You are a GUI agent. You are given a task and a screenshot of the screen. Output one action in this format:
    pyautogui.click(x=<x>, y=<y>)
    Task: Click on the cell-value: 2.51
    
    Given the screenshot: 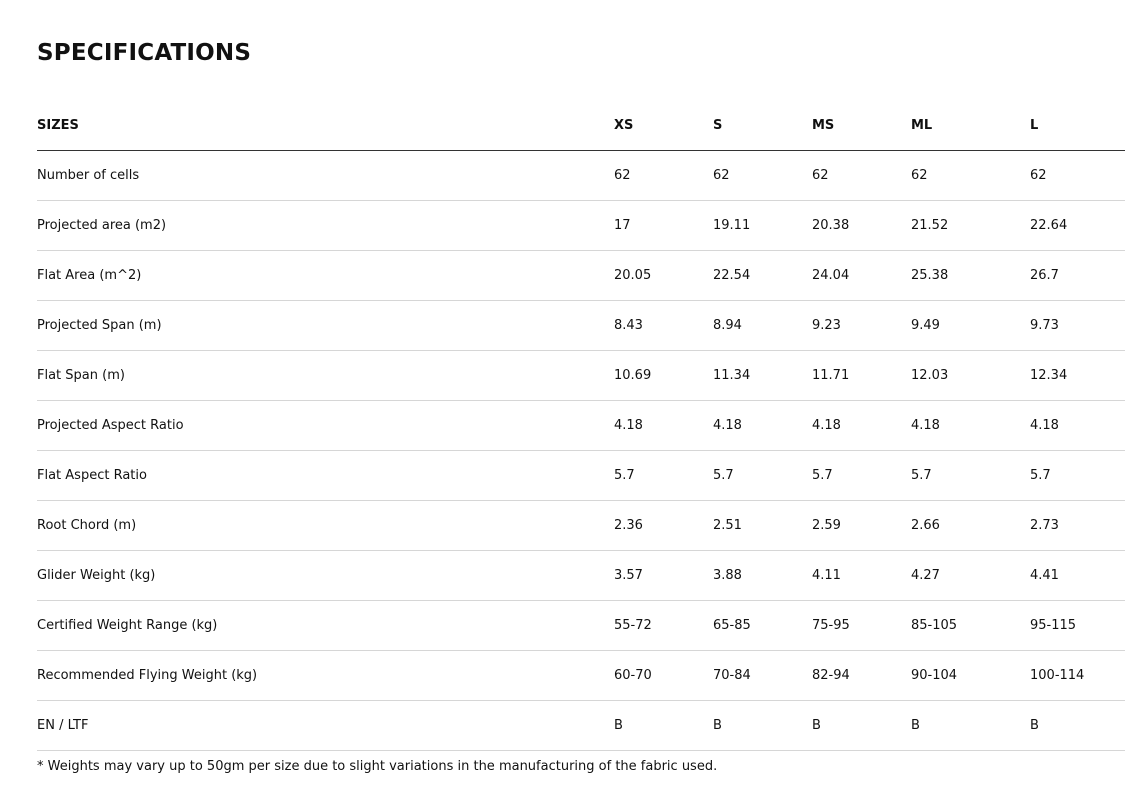 What is the action you would take?
    pyautogui.click(x=762, y=525)
    